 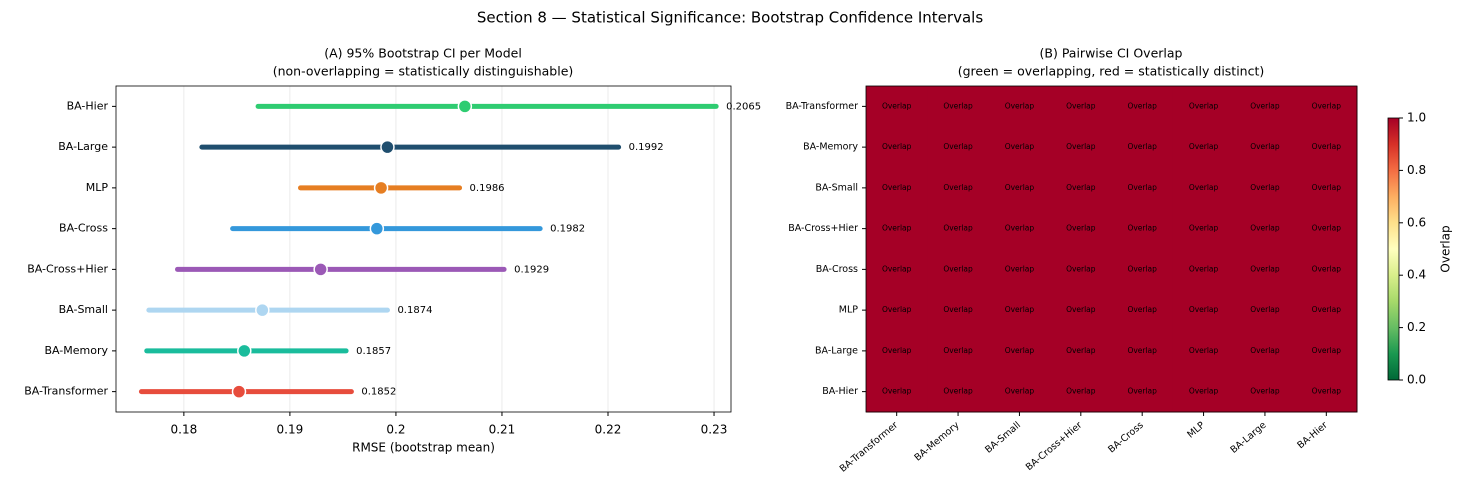 What do you see at coordinates (608, 430) in the screenshot?
I see `x-tick-label: 0.22` at bounding box center [608, 430].